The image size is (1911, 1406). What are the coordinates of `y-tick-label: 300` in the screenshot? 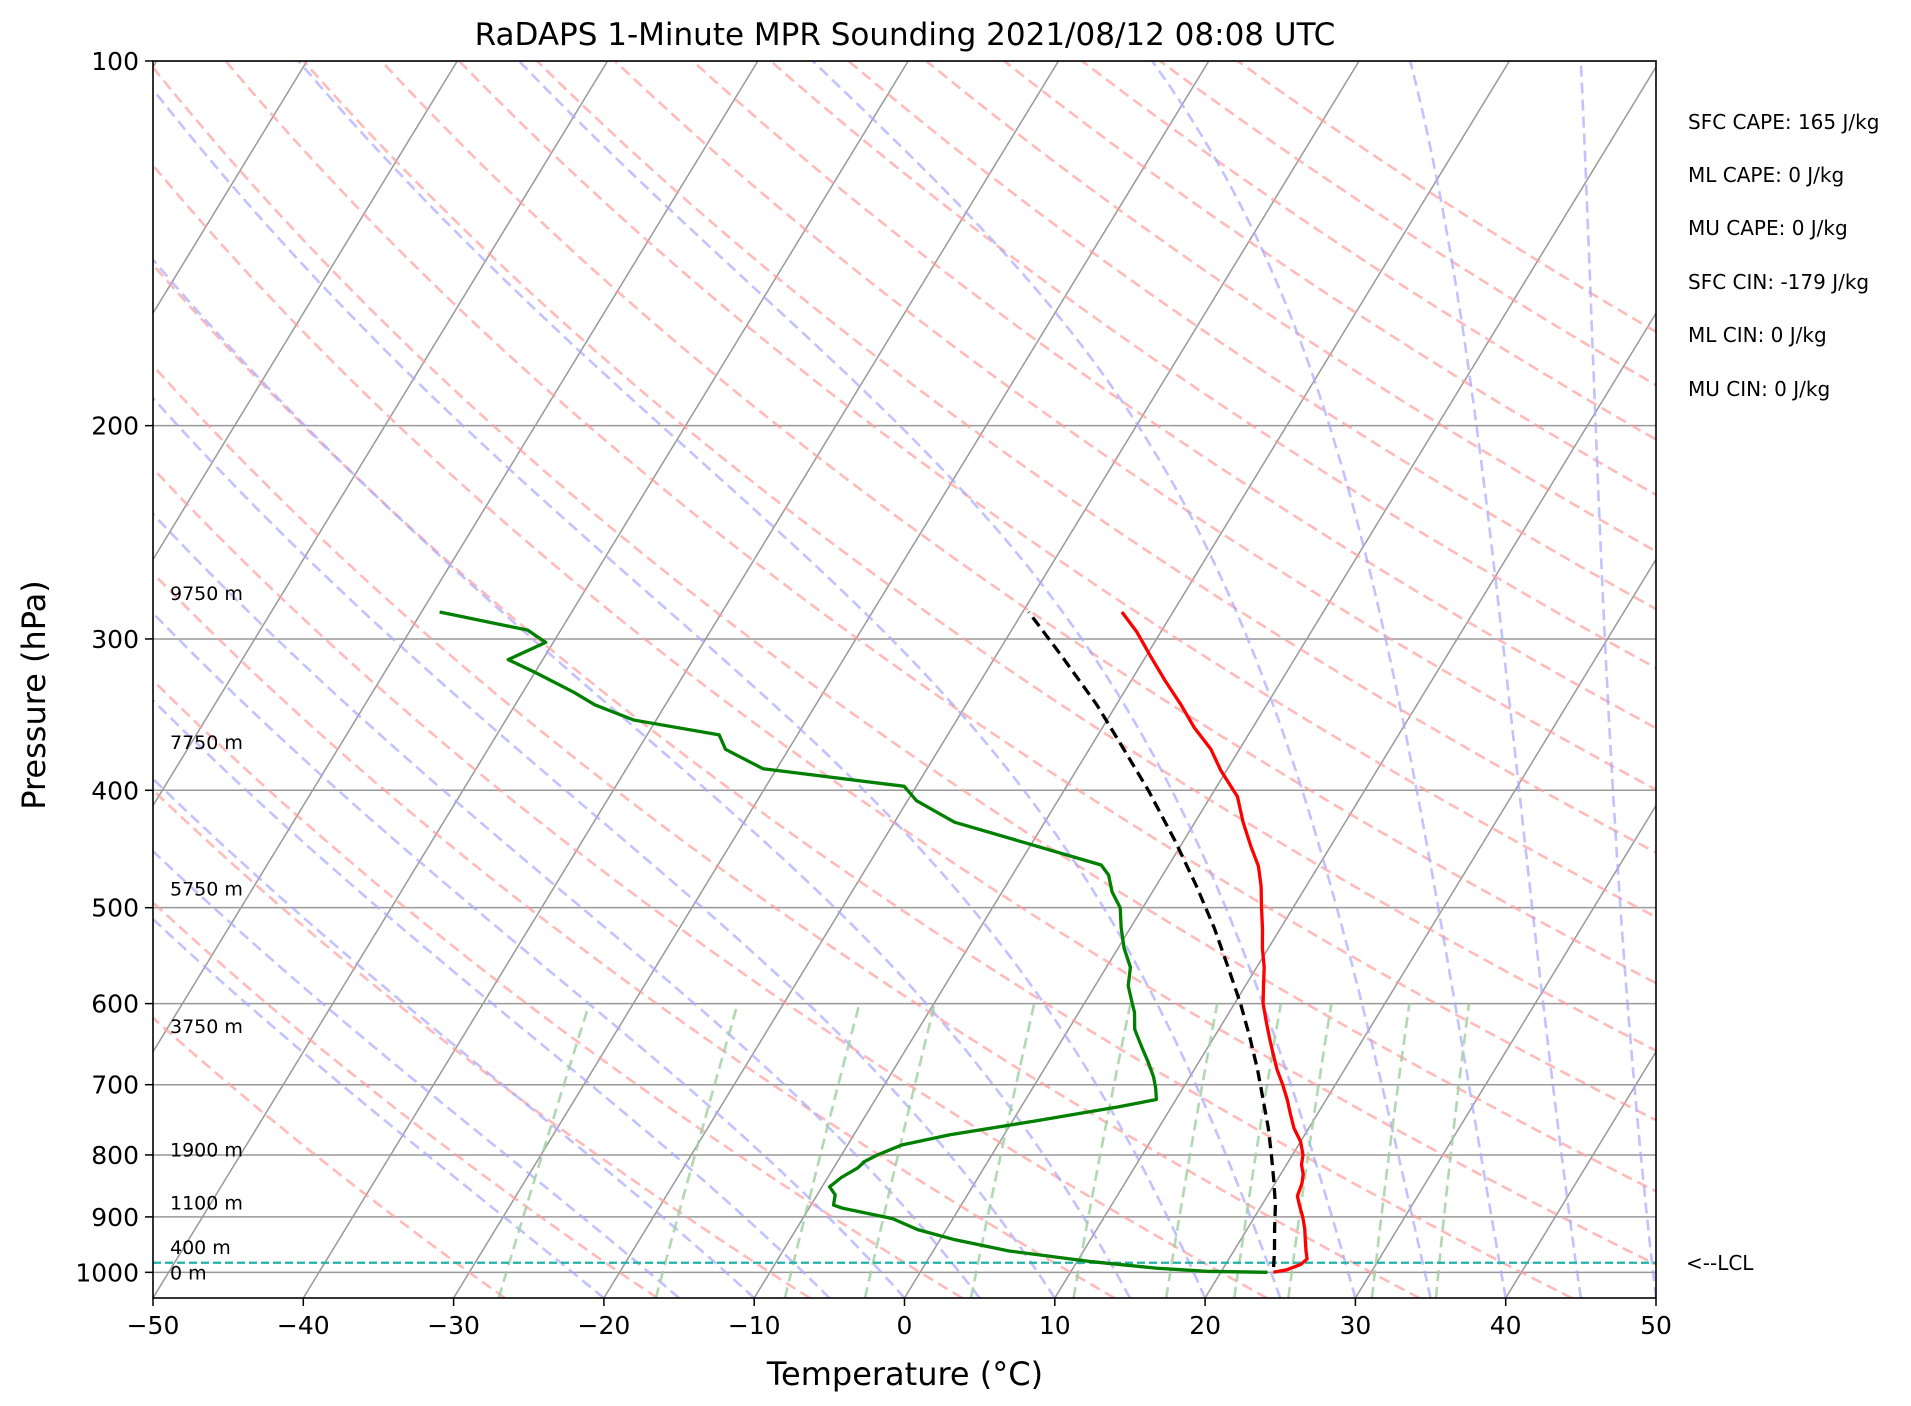 It's located at (115, 639).